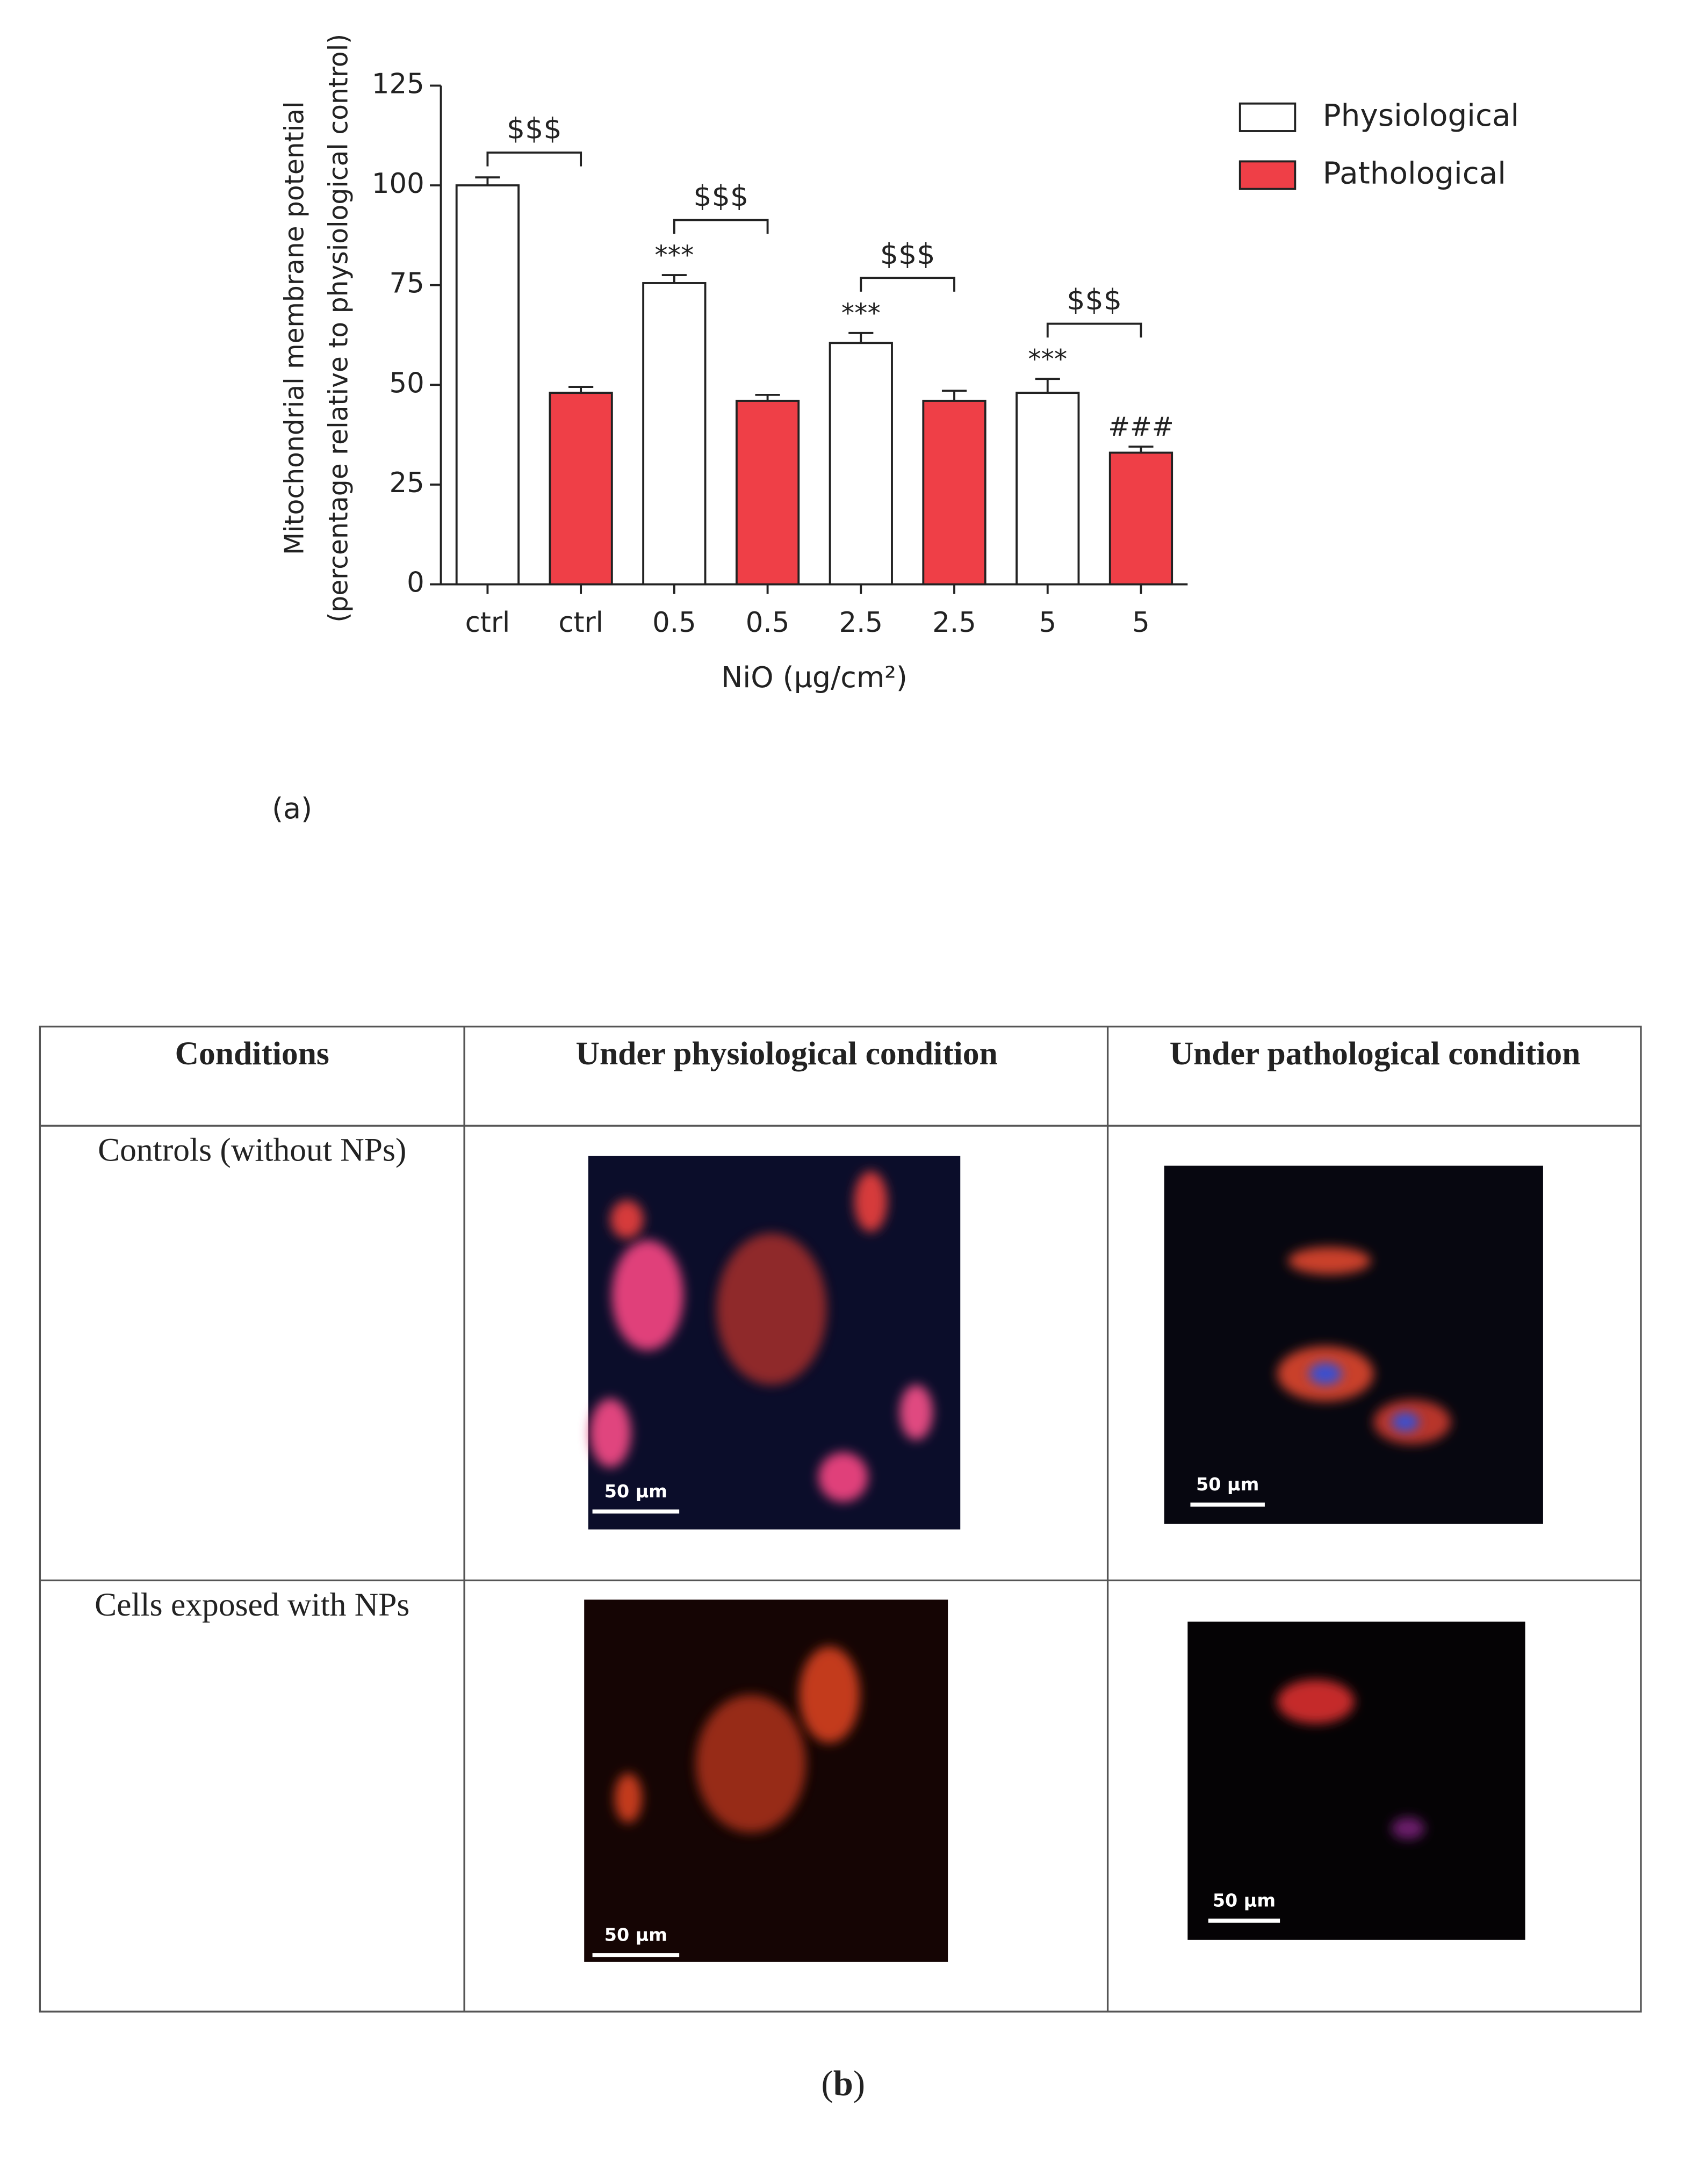  Describe the element at coordinates (252, 1054) in the screenshot. I see `table-header: Conditions` at that location.